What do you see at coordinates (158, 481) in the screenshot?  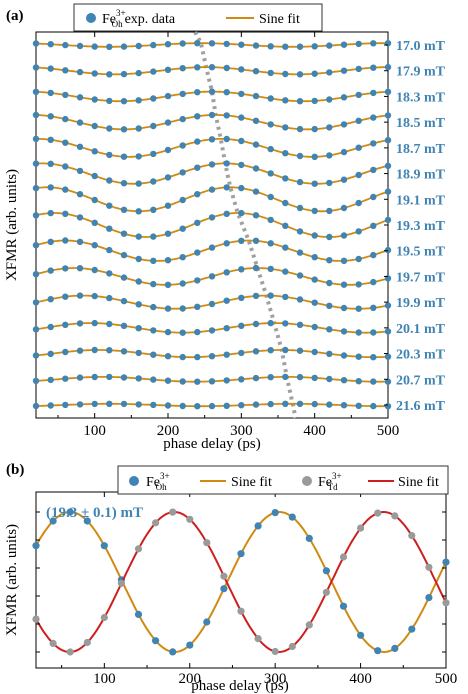 I see `panel-b-legend-label-oh: Fe3+ Oh` at bounding box center [158, 481].